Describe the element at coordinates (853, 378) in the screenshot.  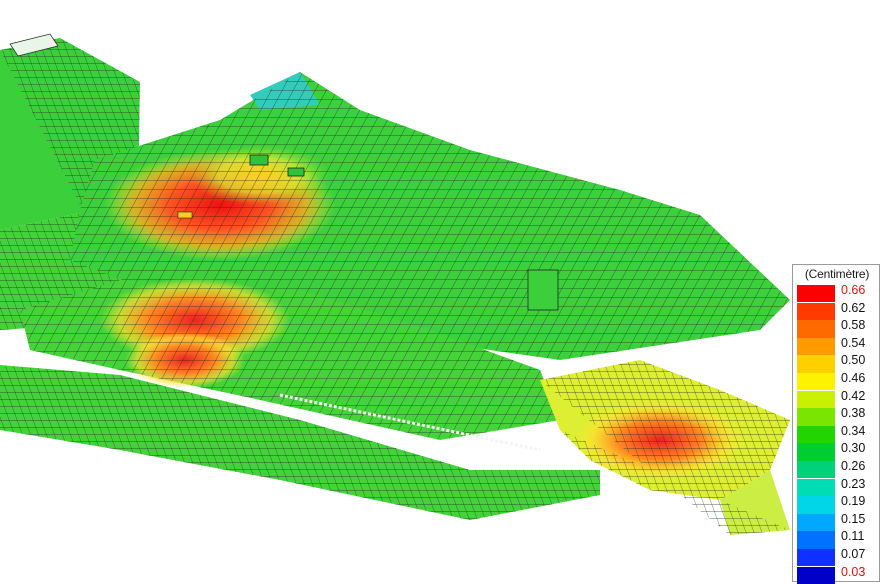
I see `legend-value-label: 0.46` at that location.